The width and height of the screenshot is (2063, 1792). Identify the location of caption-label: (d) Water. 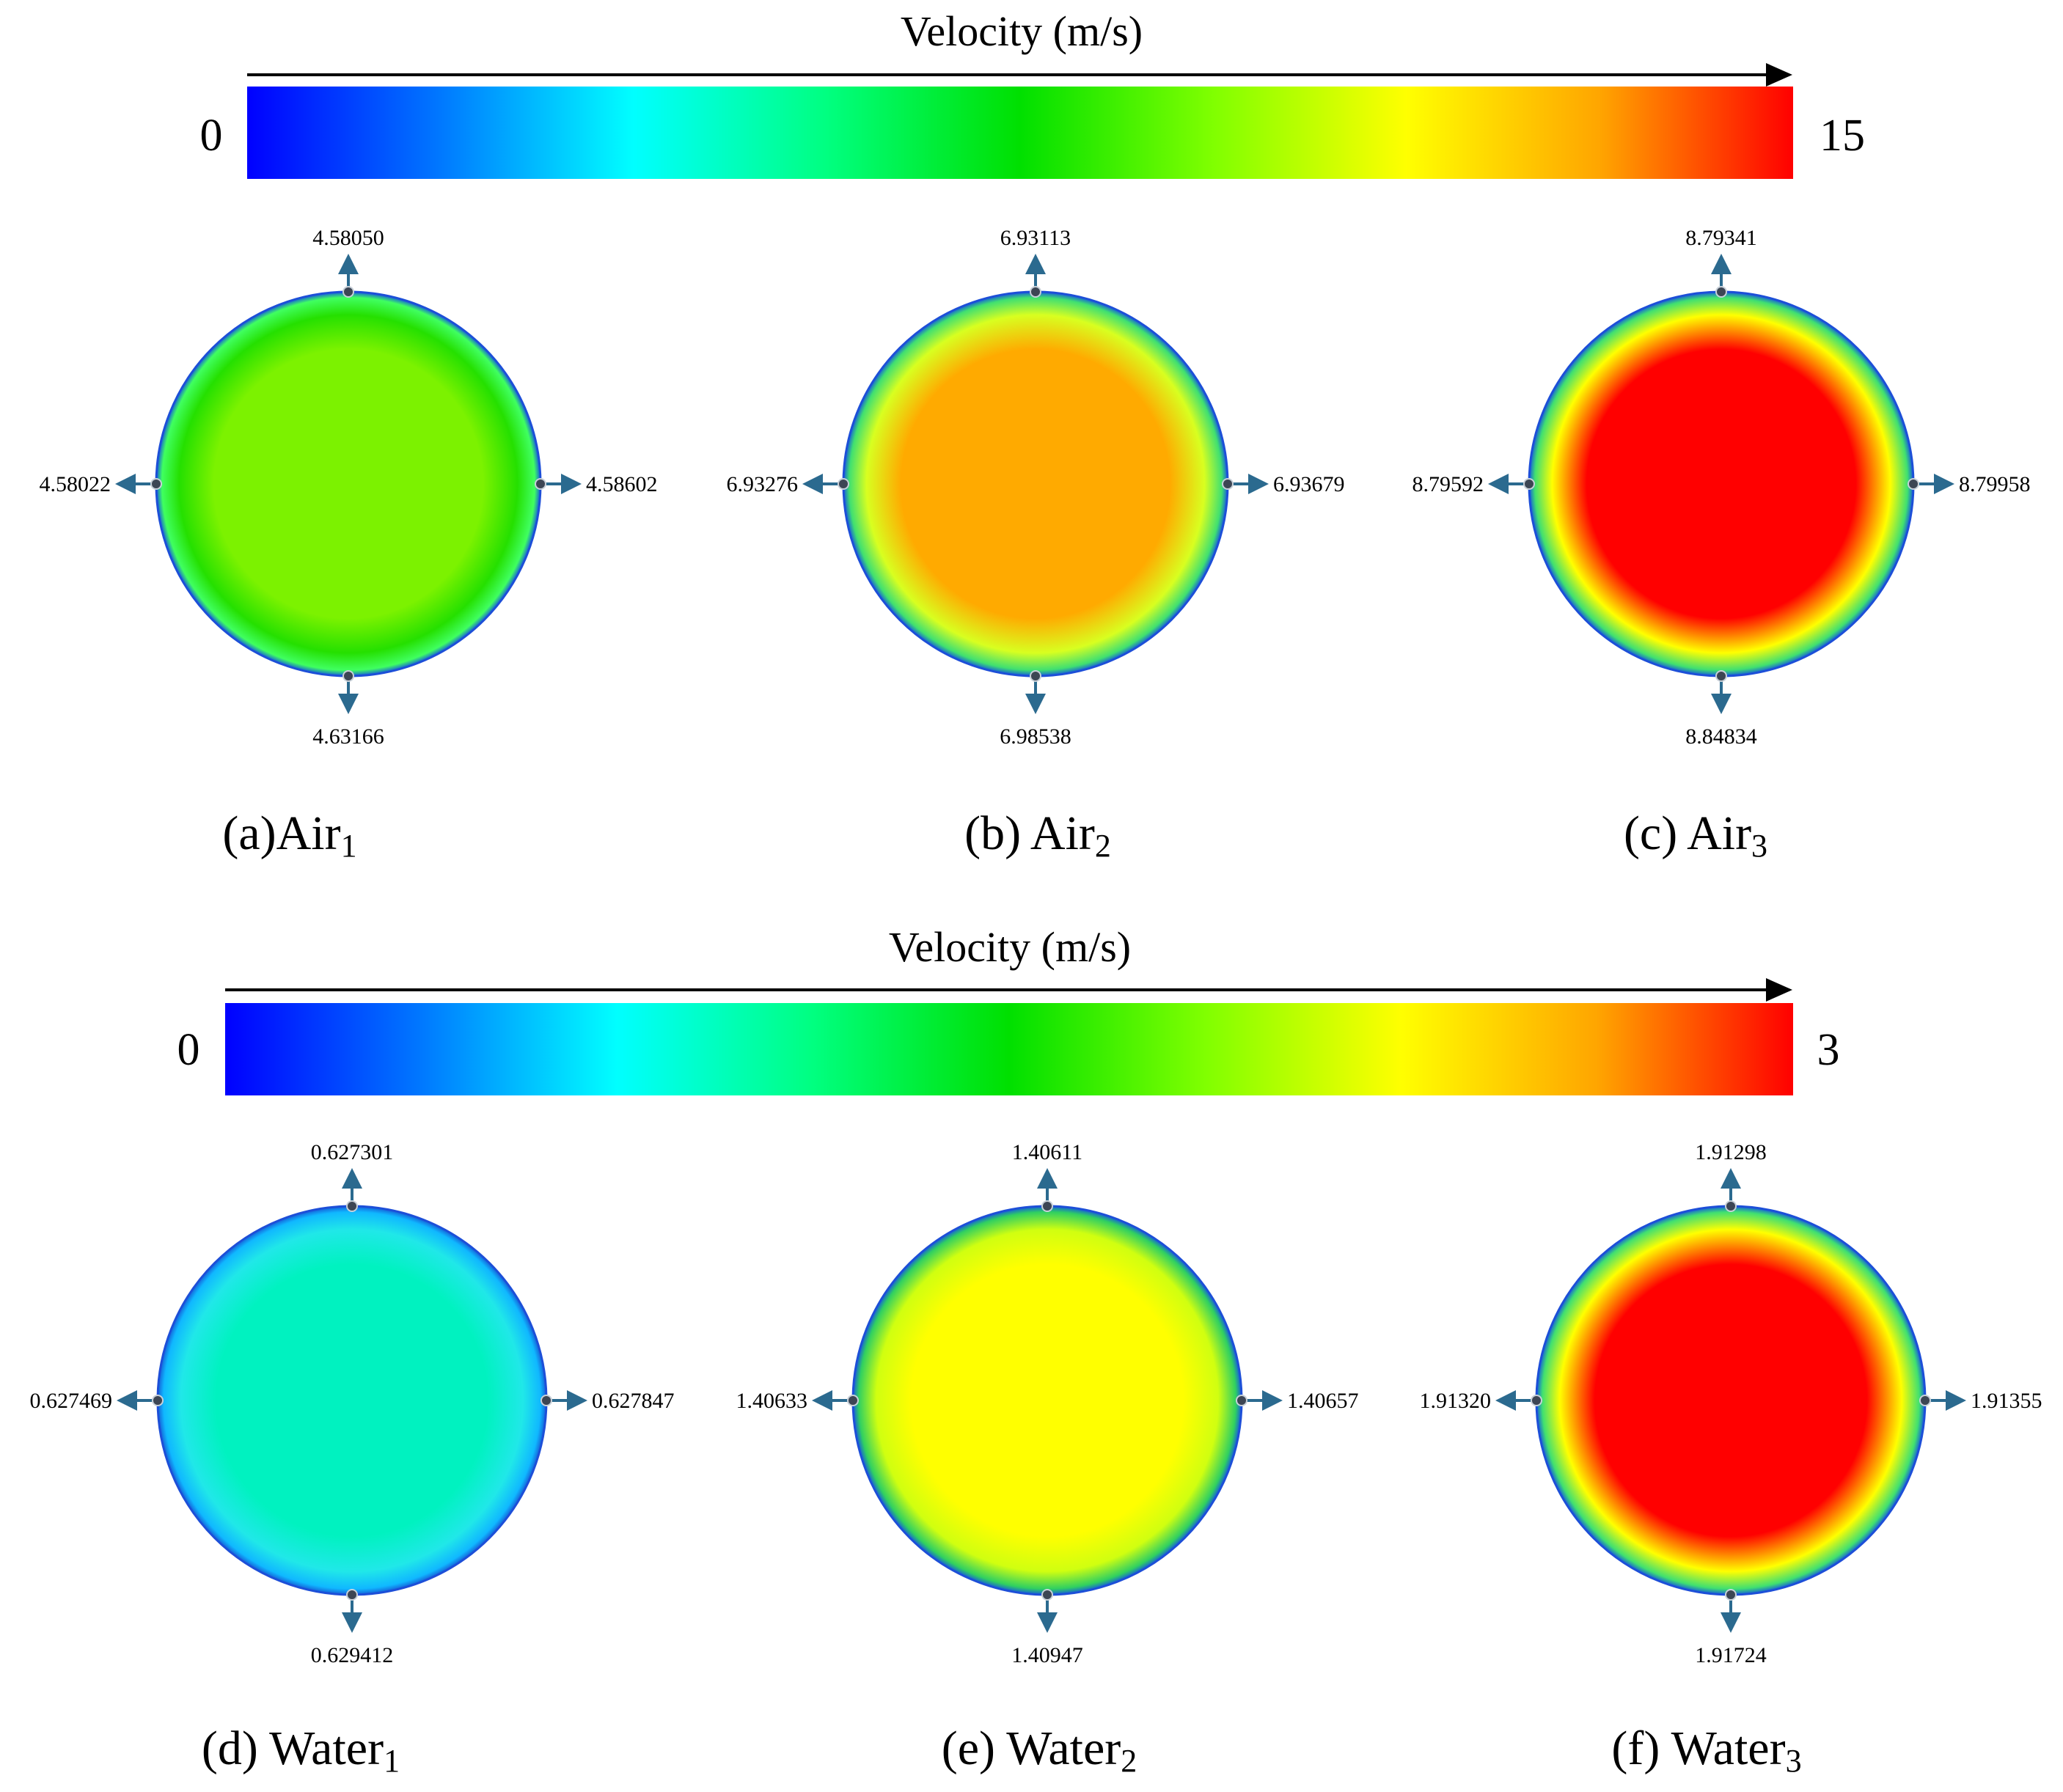
(293, 1749).